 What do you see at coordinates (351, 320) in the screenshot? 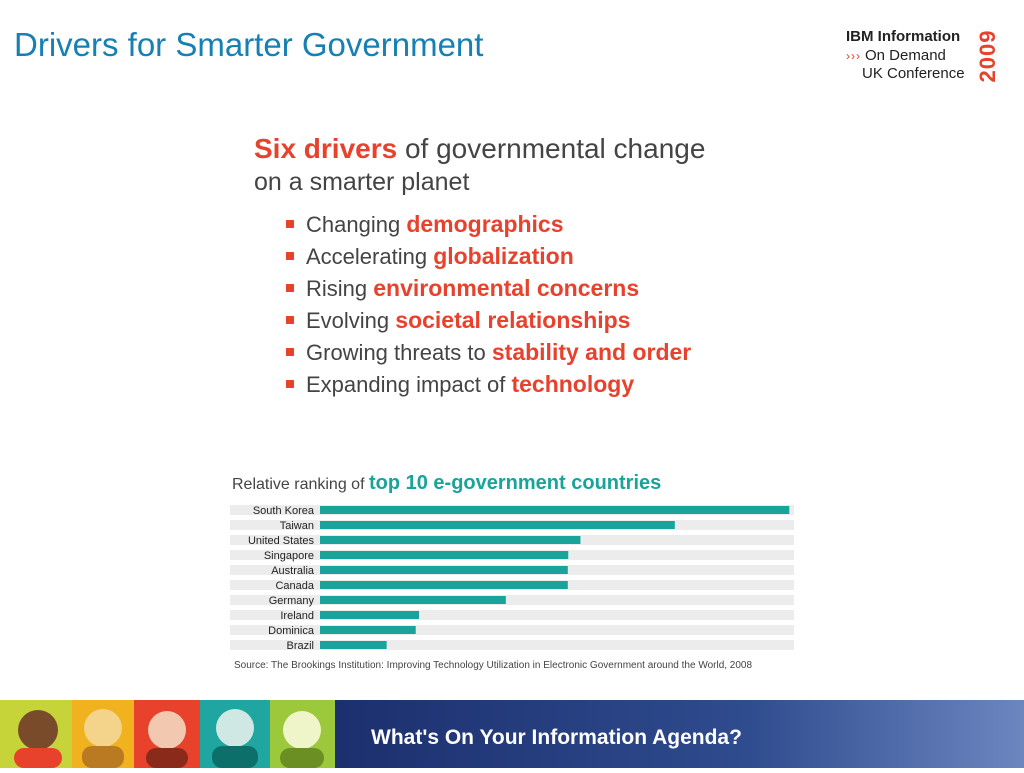
I see `driver-prefix: Evolving` at bounding box center [351, 320].